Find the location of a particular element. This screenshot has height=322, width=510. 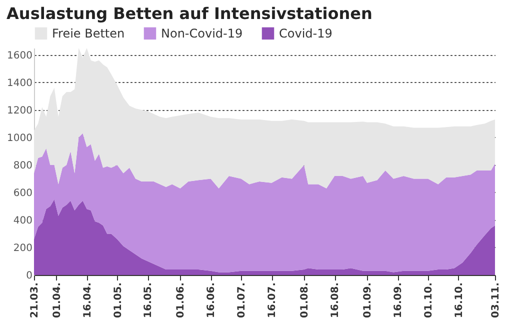

x-tick-label: 01.05. is located at coordinates (118, 300).